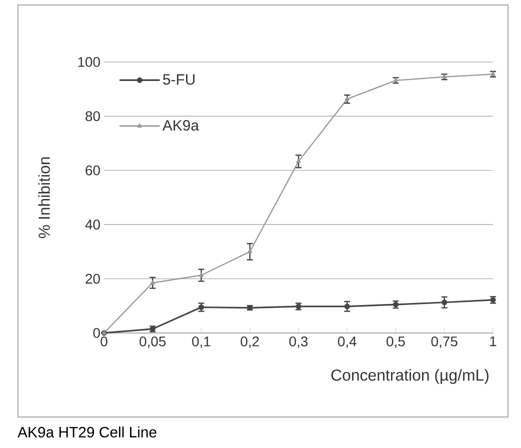 The image size is (521, 448). I want to click on x-tick-label: 0,05, so click(153, 342).